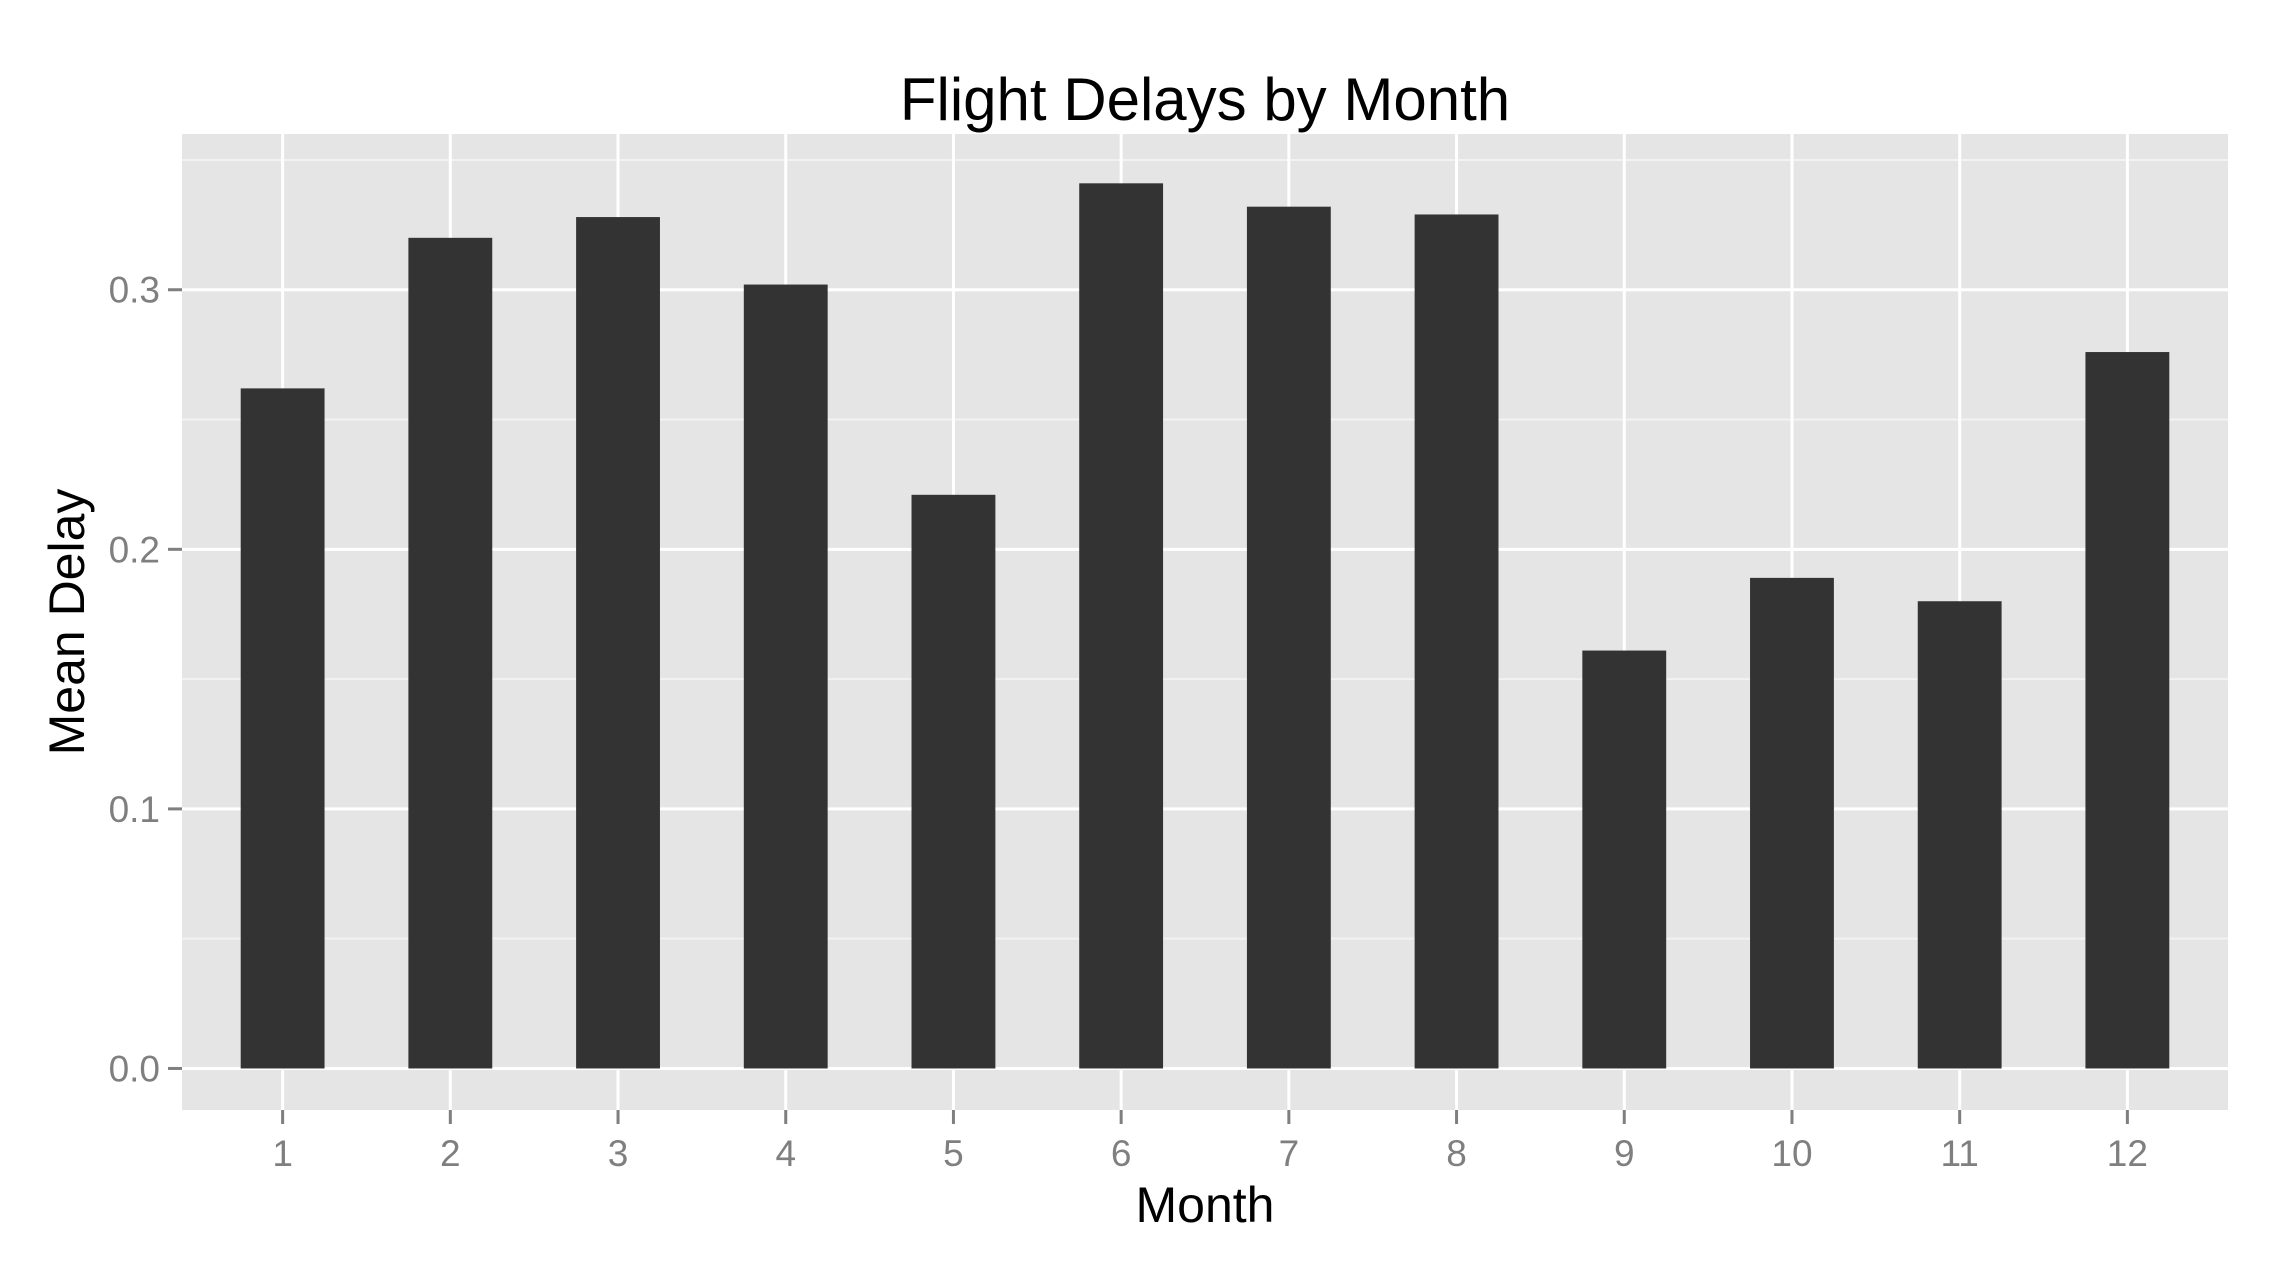 The width and height of the screenshot is (2279, 1262). What do you see at coordinates (953, 1153) in the screenshot?
I see `x-tick-label: 5` at bounding box center [953, 1153].